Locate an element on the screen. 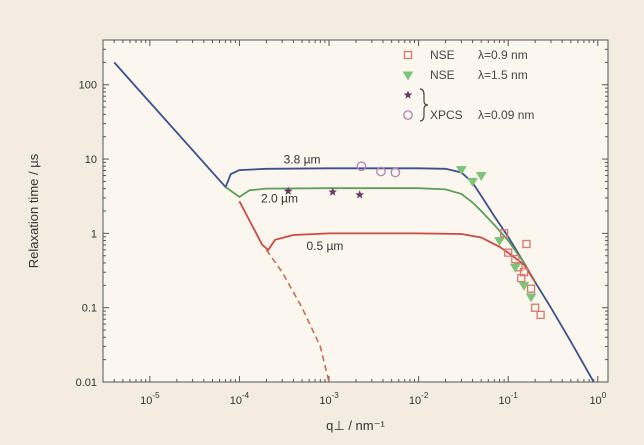 The width and height of the screenshot is (644, 445). x-tick-label: 10⁰ is located at coordinates (597, 399).